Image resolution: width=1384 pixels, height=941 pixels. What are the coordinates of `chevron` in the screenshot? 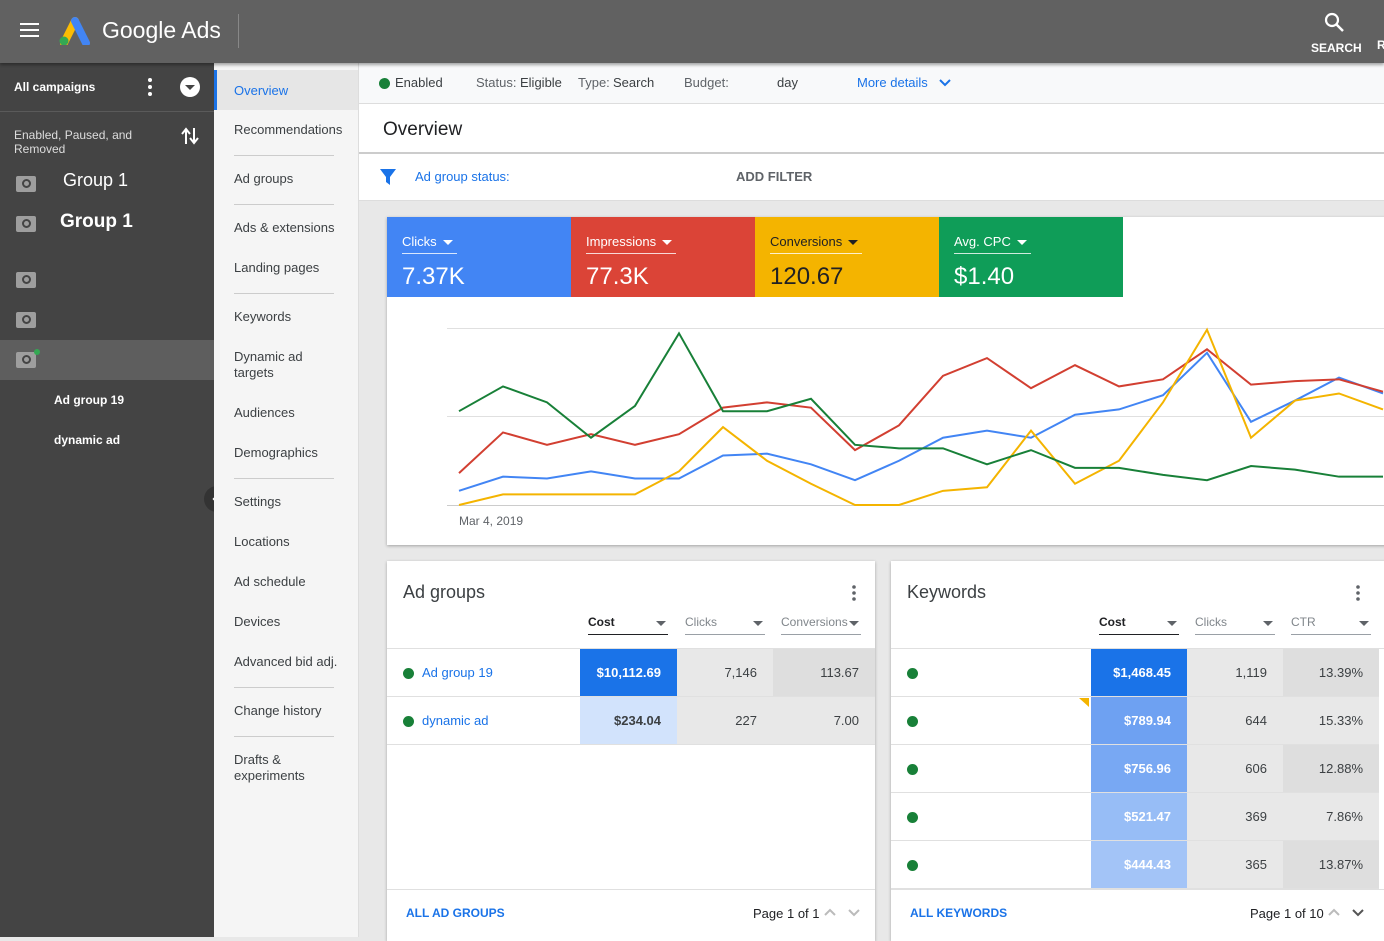 It's located at (945, 83).